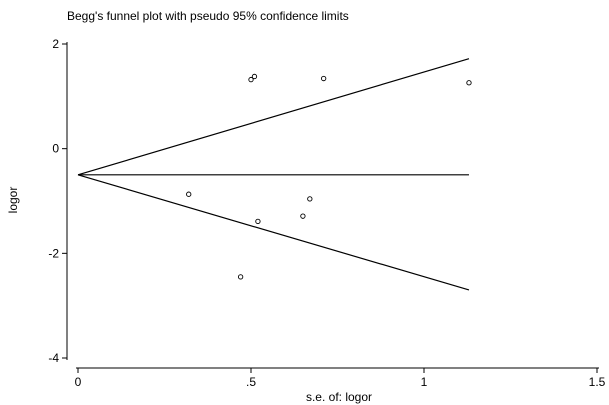  I want to click on y-tick-label: -2, so click(53, 253).